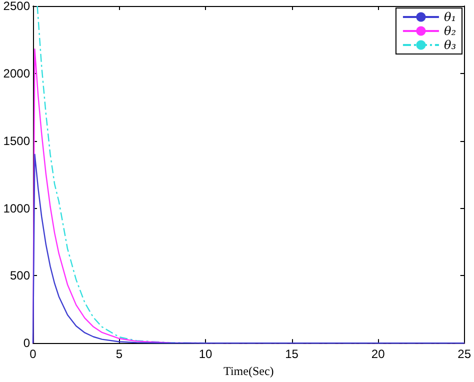  Describe the element at coordinates (16, 73) in the screenshot. I see `y-tick-label: 2000` at that location.